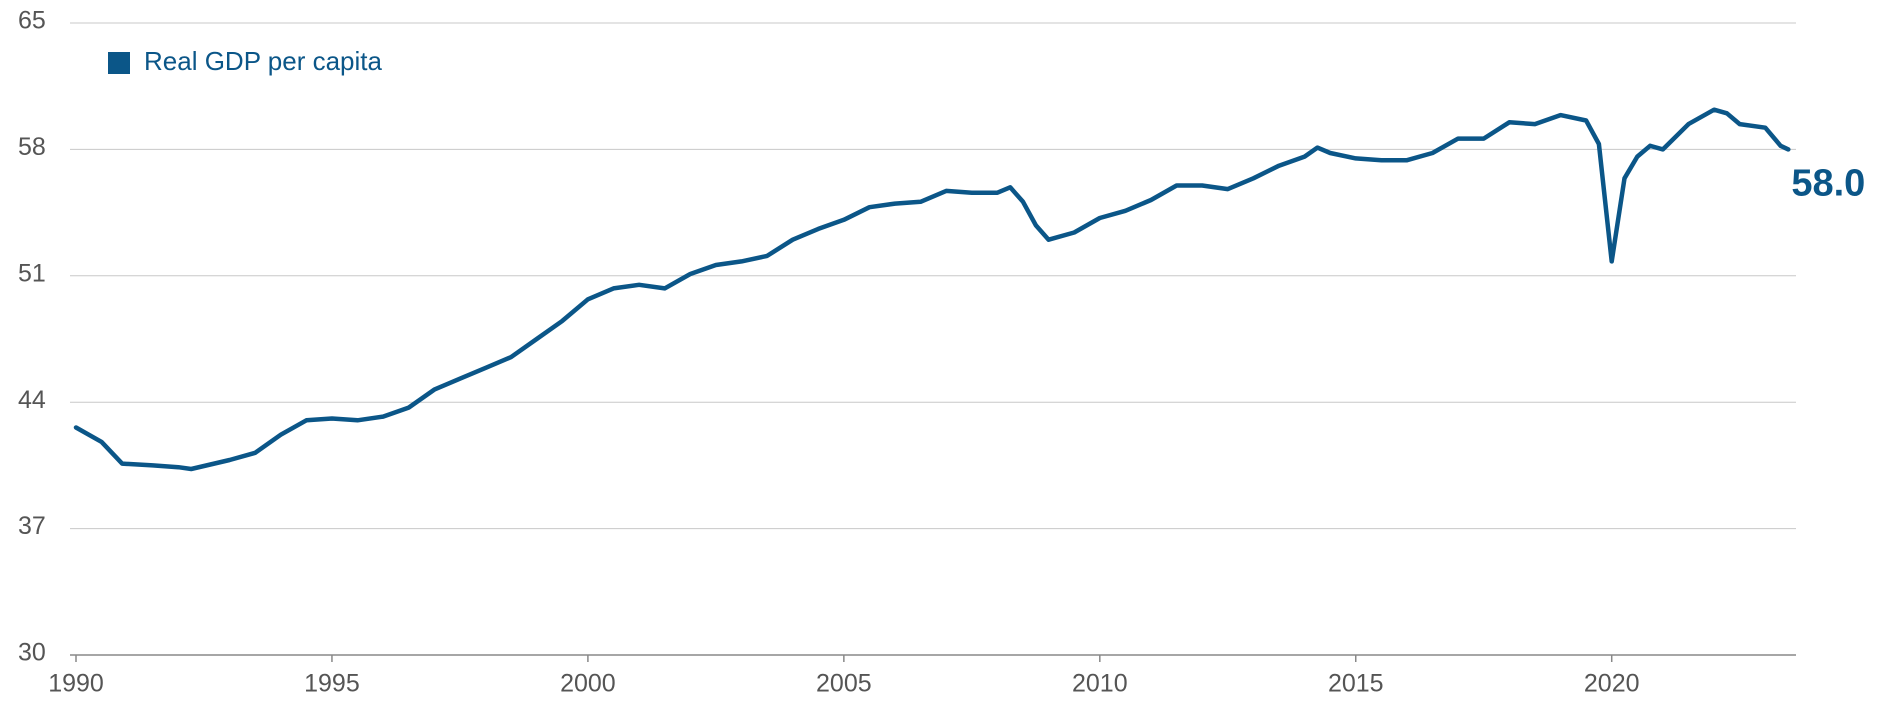 This screenshot has height=701, width=1881. What do you see at coordinates (32, 147) in the screenshot?
I see `y-tick-label: 58` at bounding box center [32, 147].